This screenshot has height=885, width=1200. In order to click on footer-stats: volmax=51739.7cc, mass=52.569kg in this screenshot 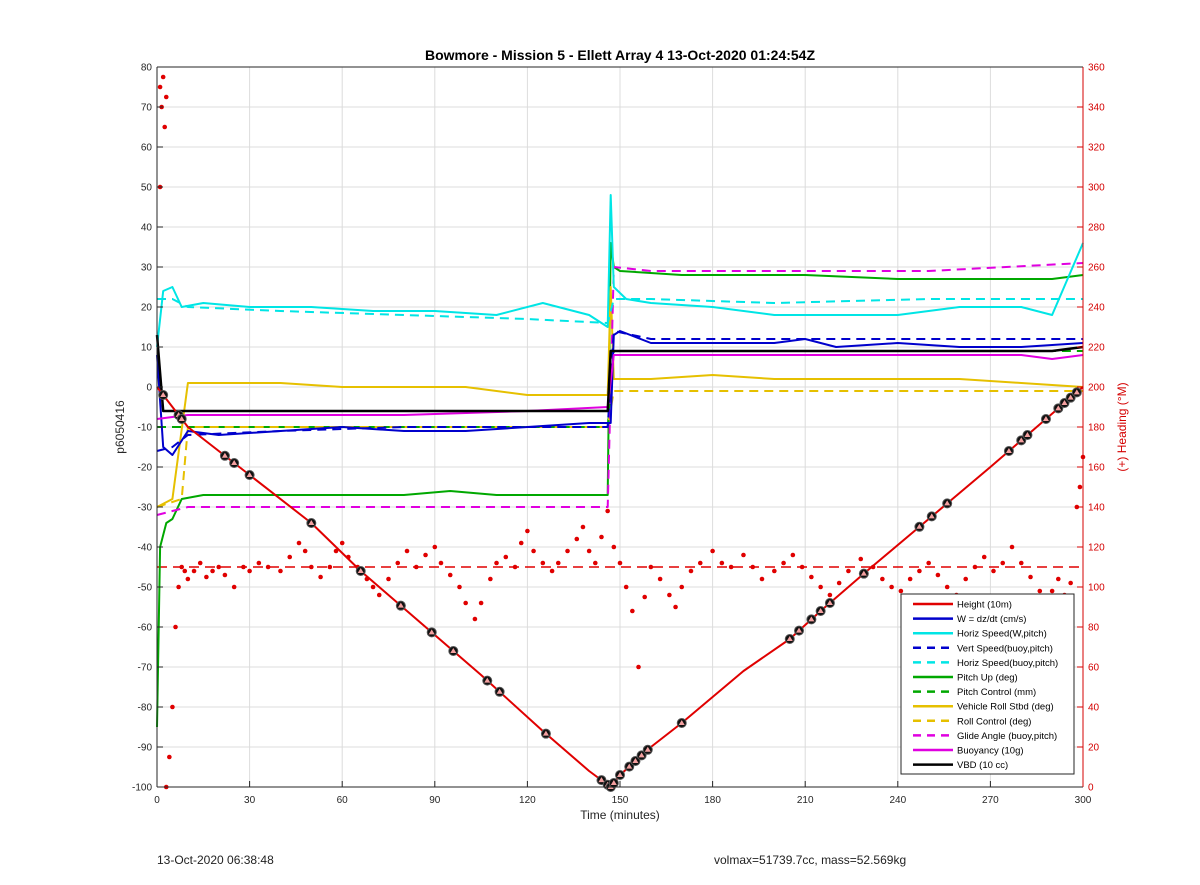, I will do `click(810, 860)`.